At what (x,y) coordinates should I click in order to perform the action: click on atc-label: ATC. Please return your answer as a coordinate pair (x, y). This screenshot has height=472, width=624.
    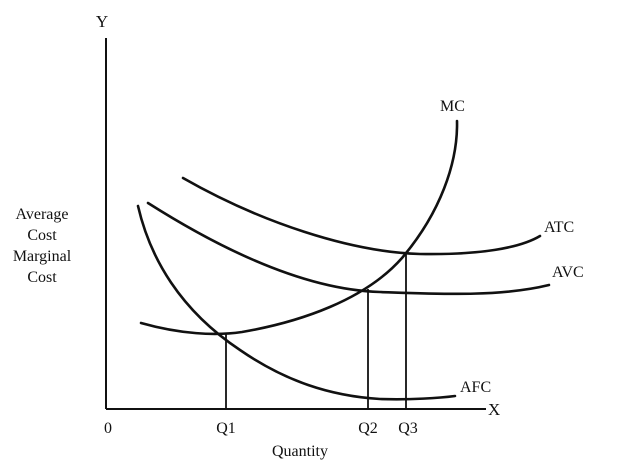
    Looking at the image, I should click on (559, 227).